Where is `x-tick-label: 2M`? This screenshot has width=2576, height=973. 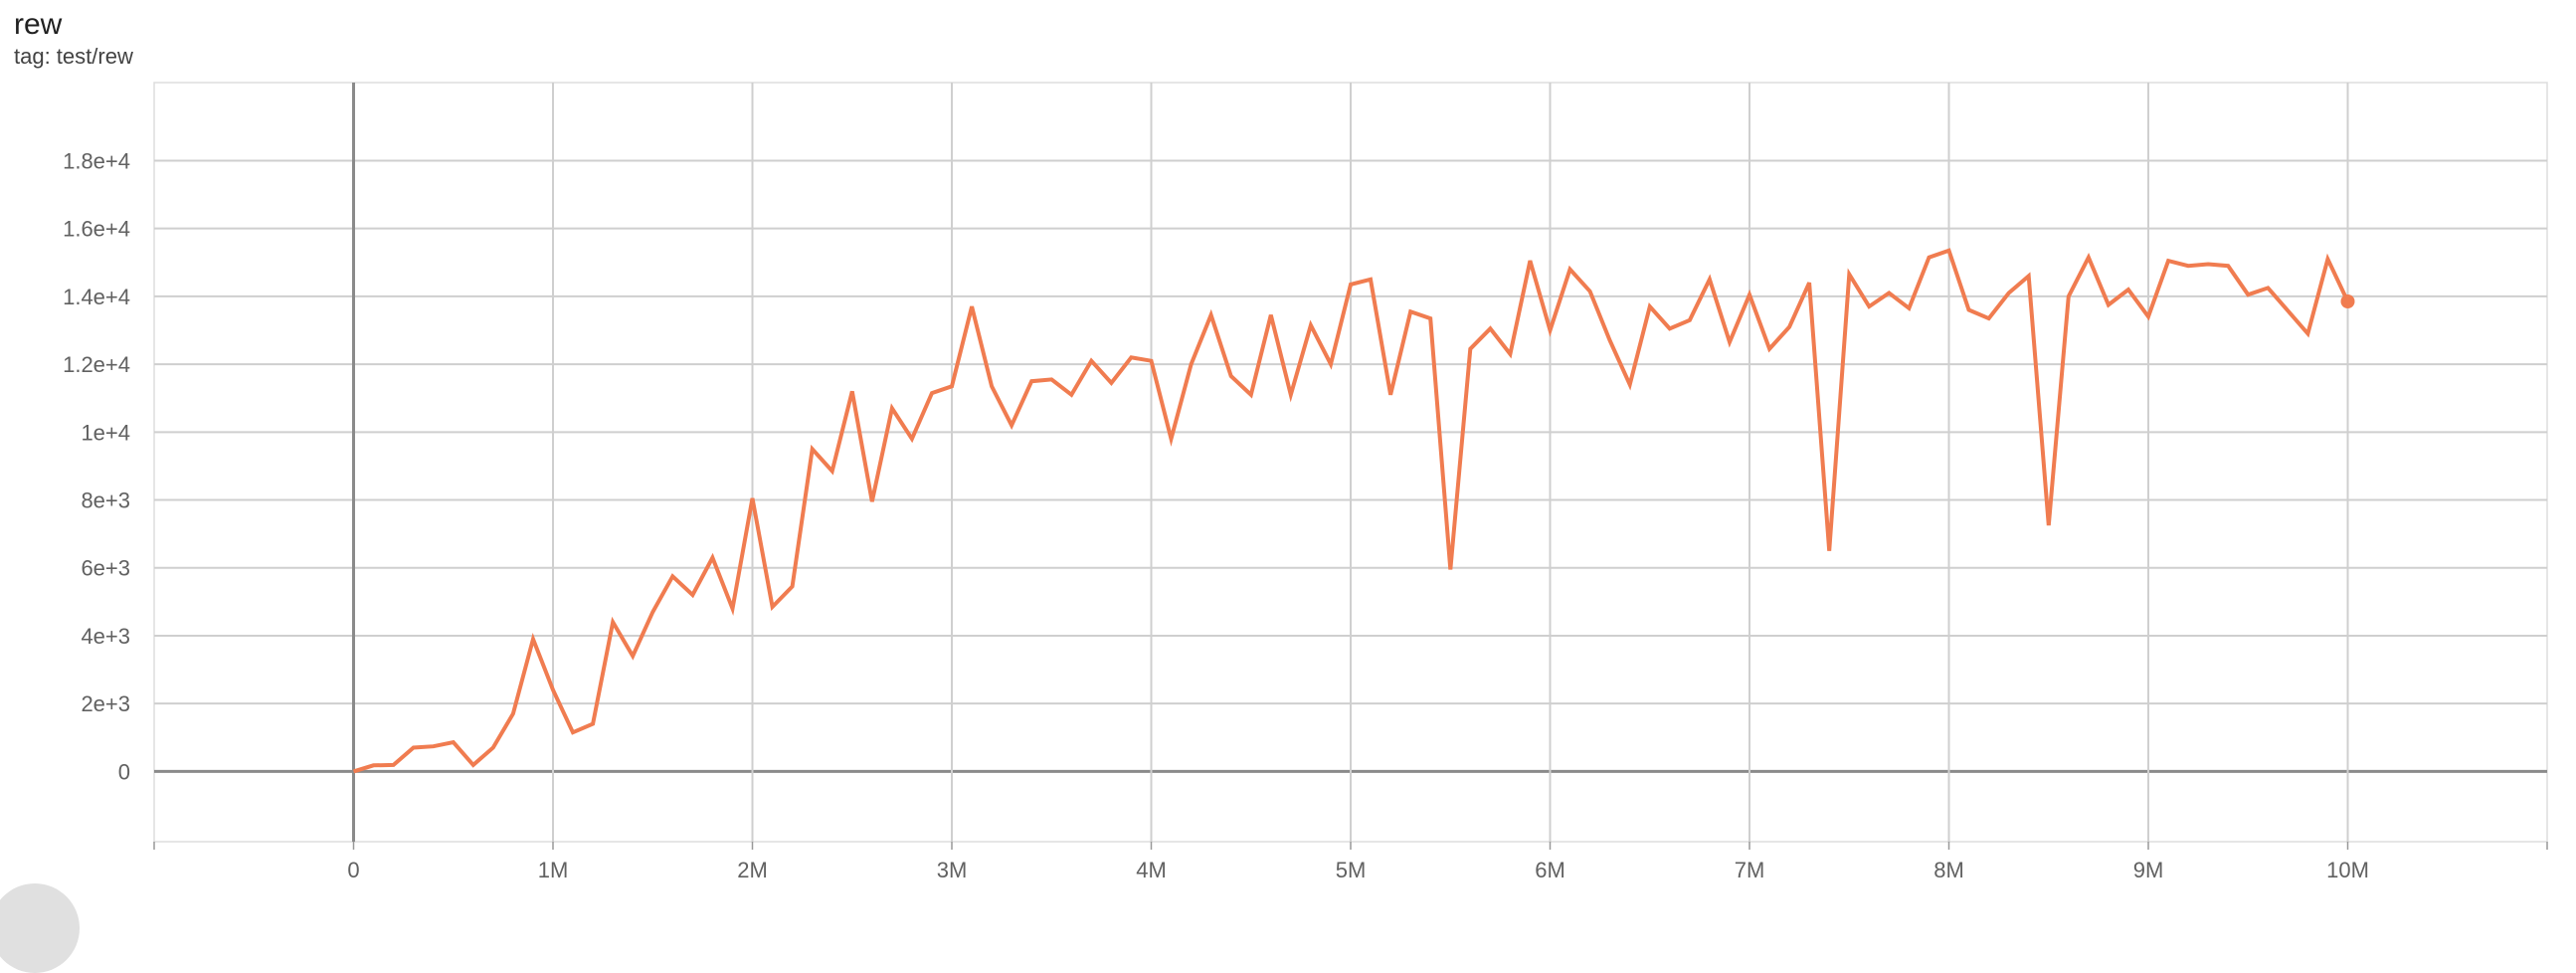 x-tick-label: 2M is located at coordinates (752, 870).